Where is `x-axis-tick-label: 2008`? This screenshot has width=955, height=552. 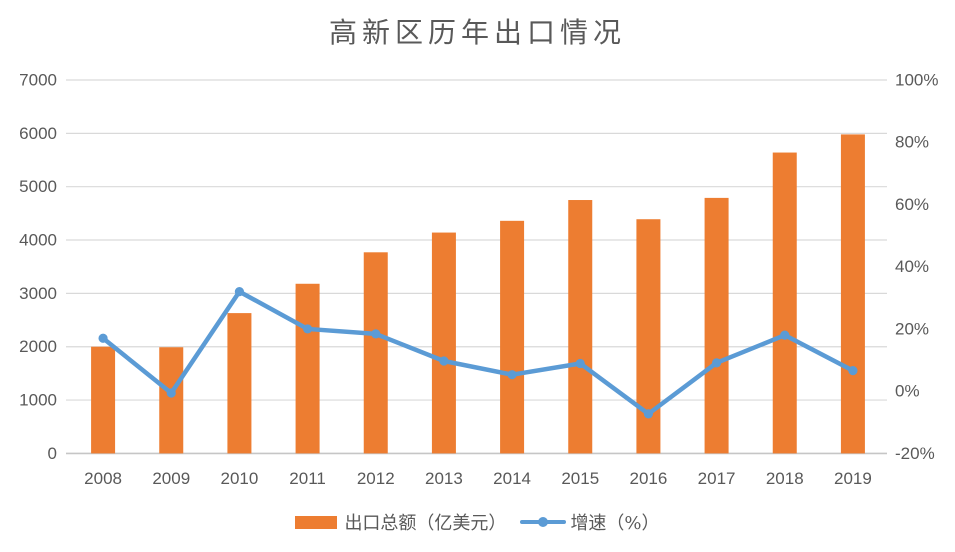 x-axis-tick-label: 2008 is located at coordinates (103, 478).